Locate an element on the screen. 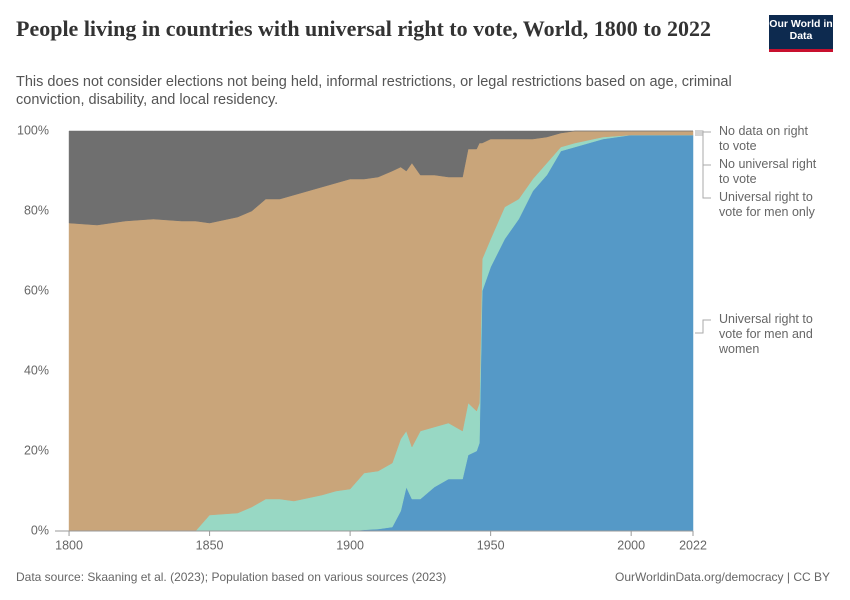 The height and width of the screenshot is (600, 850). y-tick-label: 40% is located at coordinates (36, 370).